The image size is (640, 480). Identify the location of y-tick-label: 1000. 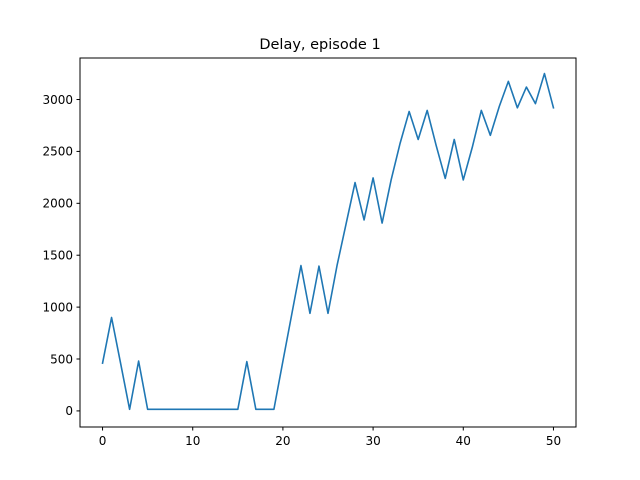
(57, 307).